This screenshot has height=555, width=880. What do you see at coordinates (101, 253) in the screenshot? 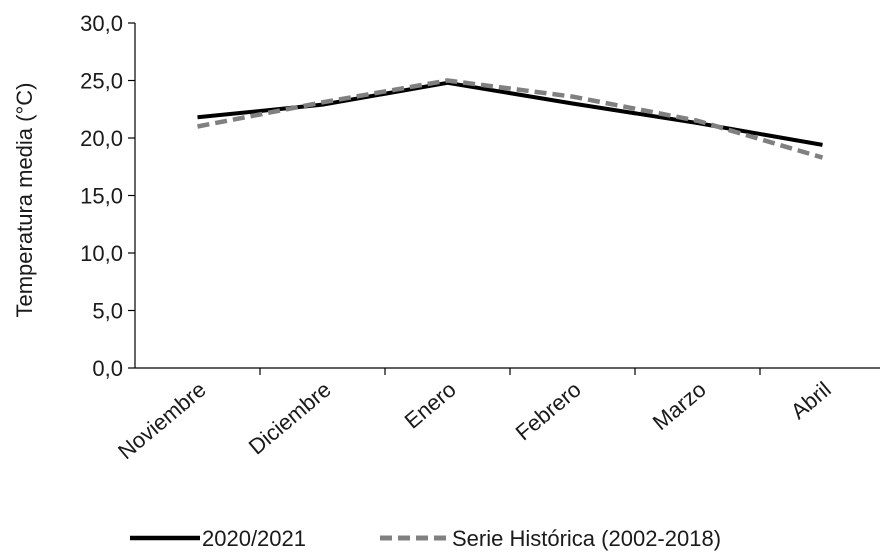
I see `y-tick-label: 10,0` at bounding box center [101, 253].